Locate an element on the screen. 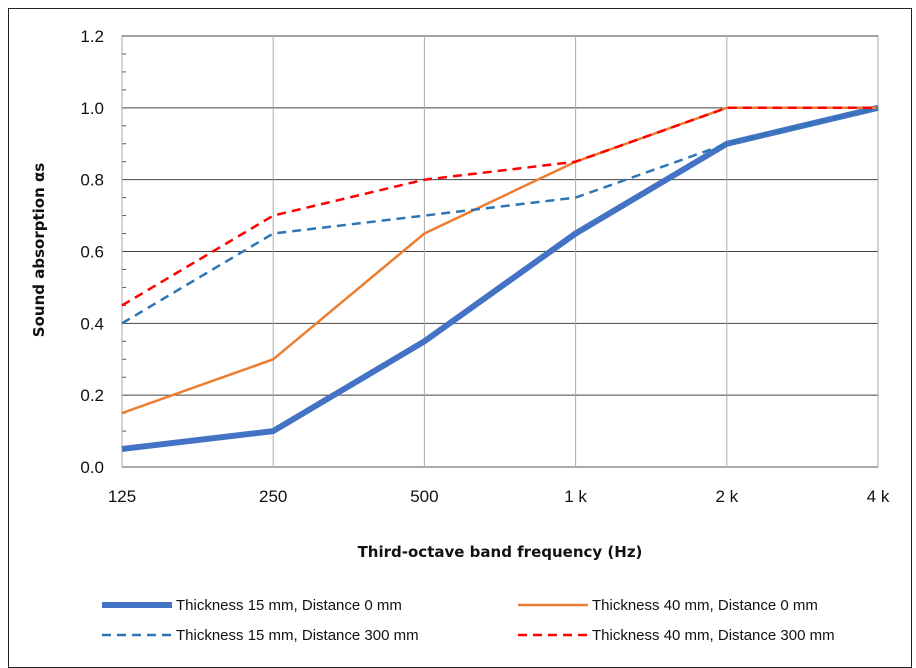 The image size is (916, 668). y-tick-labels: 0.0 0.2 0.4 0.6 0.8 1.0 1.2 is located at coordinates (92, 252).